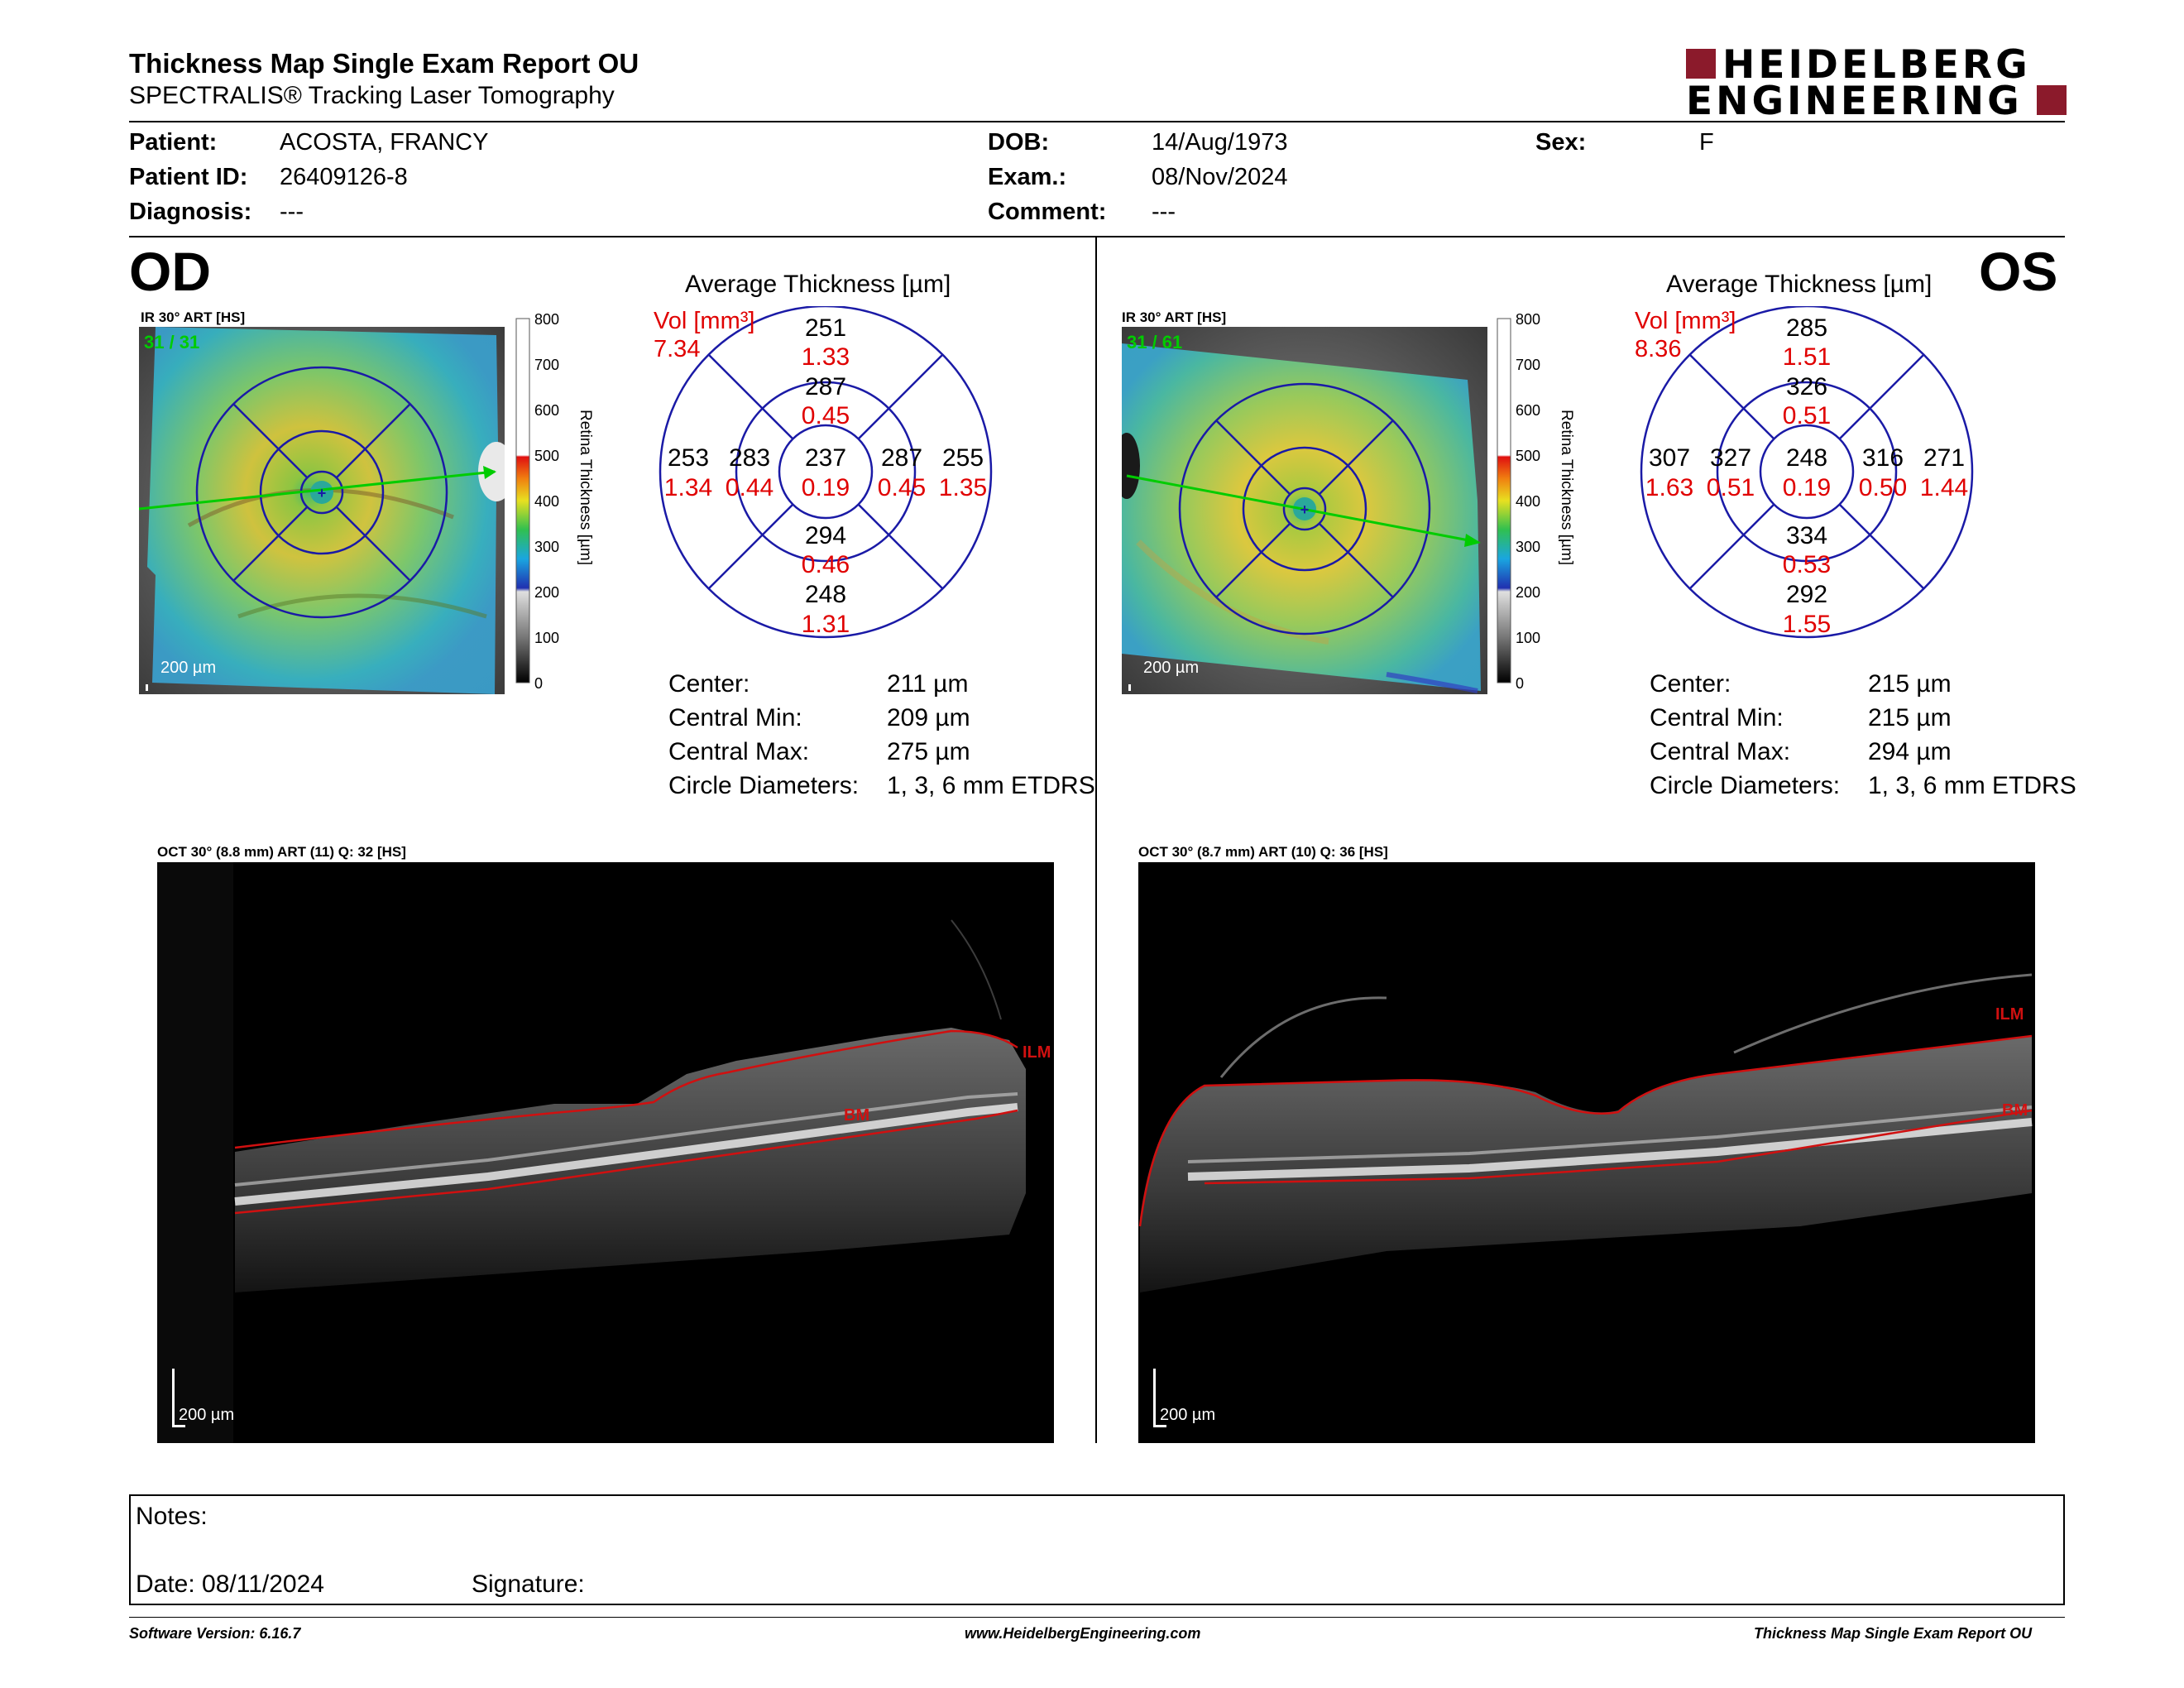  I want to click on od-central-max-value: 275 µm, so click(928, 751).